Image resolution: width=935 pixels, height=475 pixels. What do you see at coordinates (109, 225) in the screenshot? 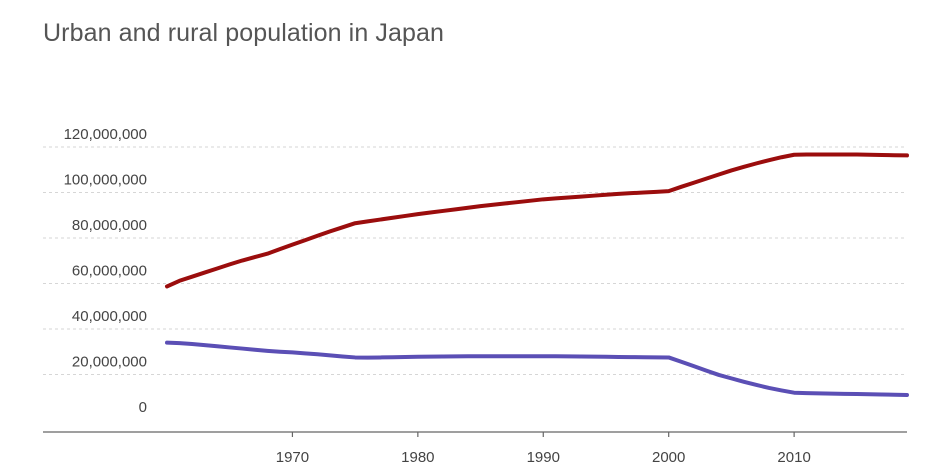
I see `y-tick-label: 80,000,000` at bounding box center [109, 225].